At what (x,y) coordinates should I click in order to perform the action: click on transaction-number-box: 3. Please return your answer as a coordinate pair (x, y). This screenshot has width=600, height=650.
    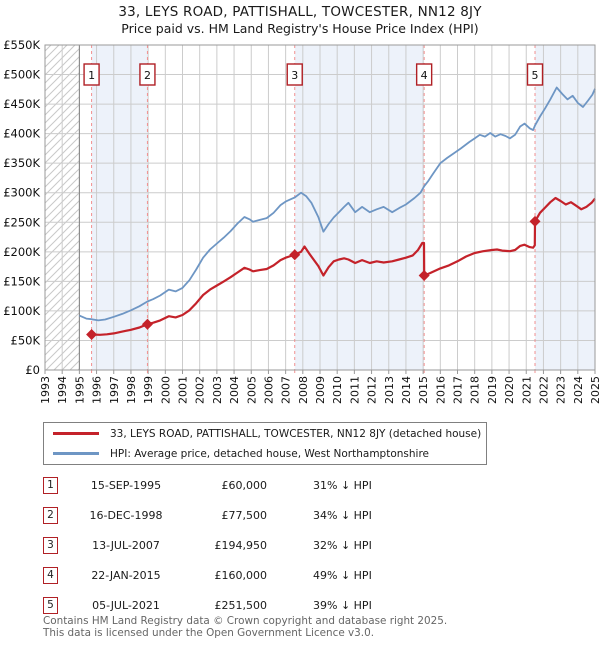
    Looking at the image, I should click on (50, 545).